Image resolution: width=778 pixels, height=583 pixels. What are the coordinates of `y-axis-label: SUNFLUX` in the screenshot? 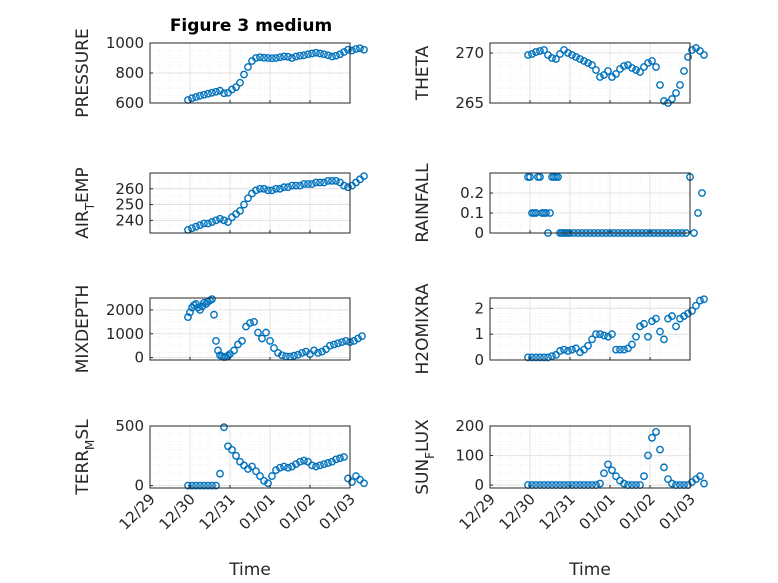 It's located at (425, 457).